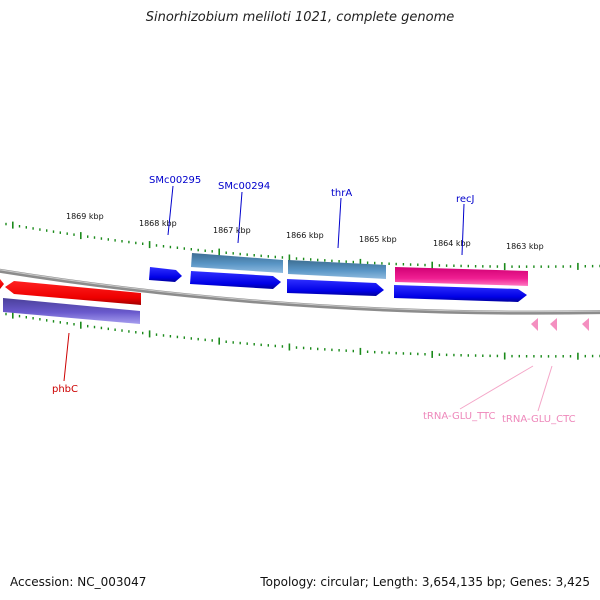 The image size is (600, 600). I want to click on cds-thra, so click(335, 287).